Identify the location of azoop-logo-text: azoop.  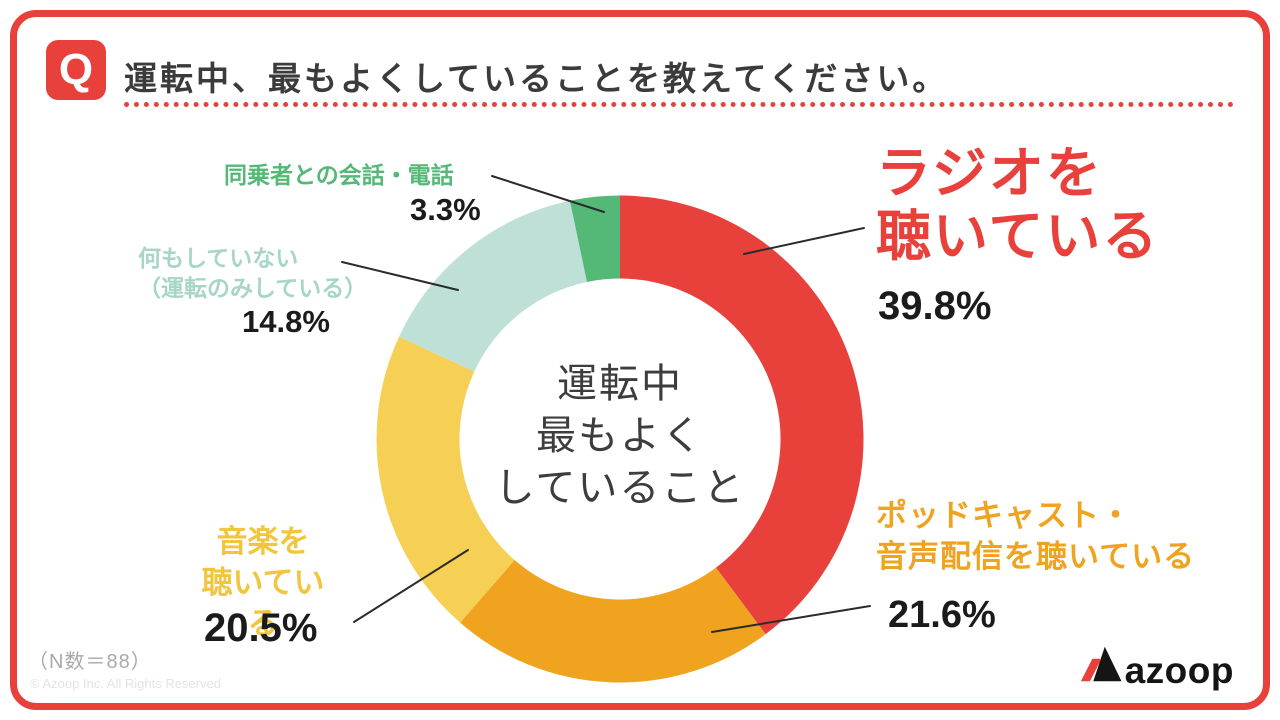
(1179, 670).